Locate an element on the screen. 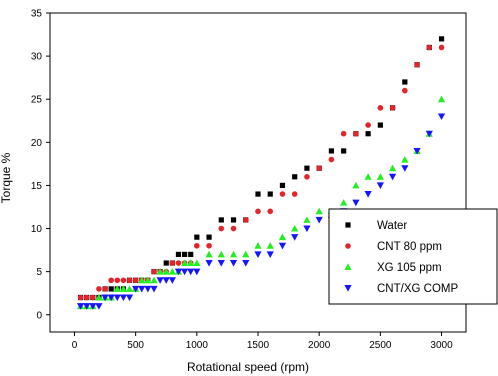  y-tick-label: 10 is located at coordinates (37, 229).